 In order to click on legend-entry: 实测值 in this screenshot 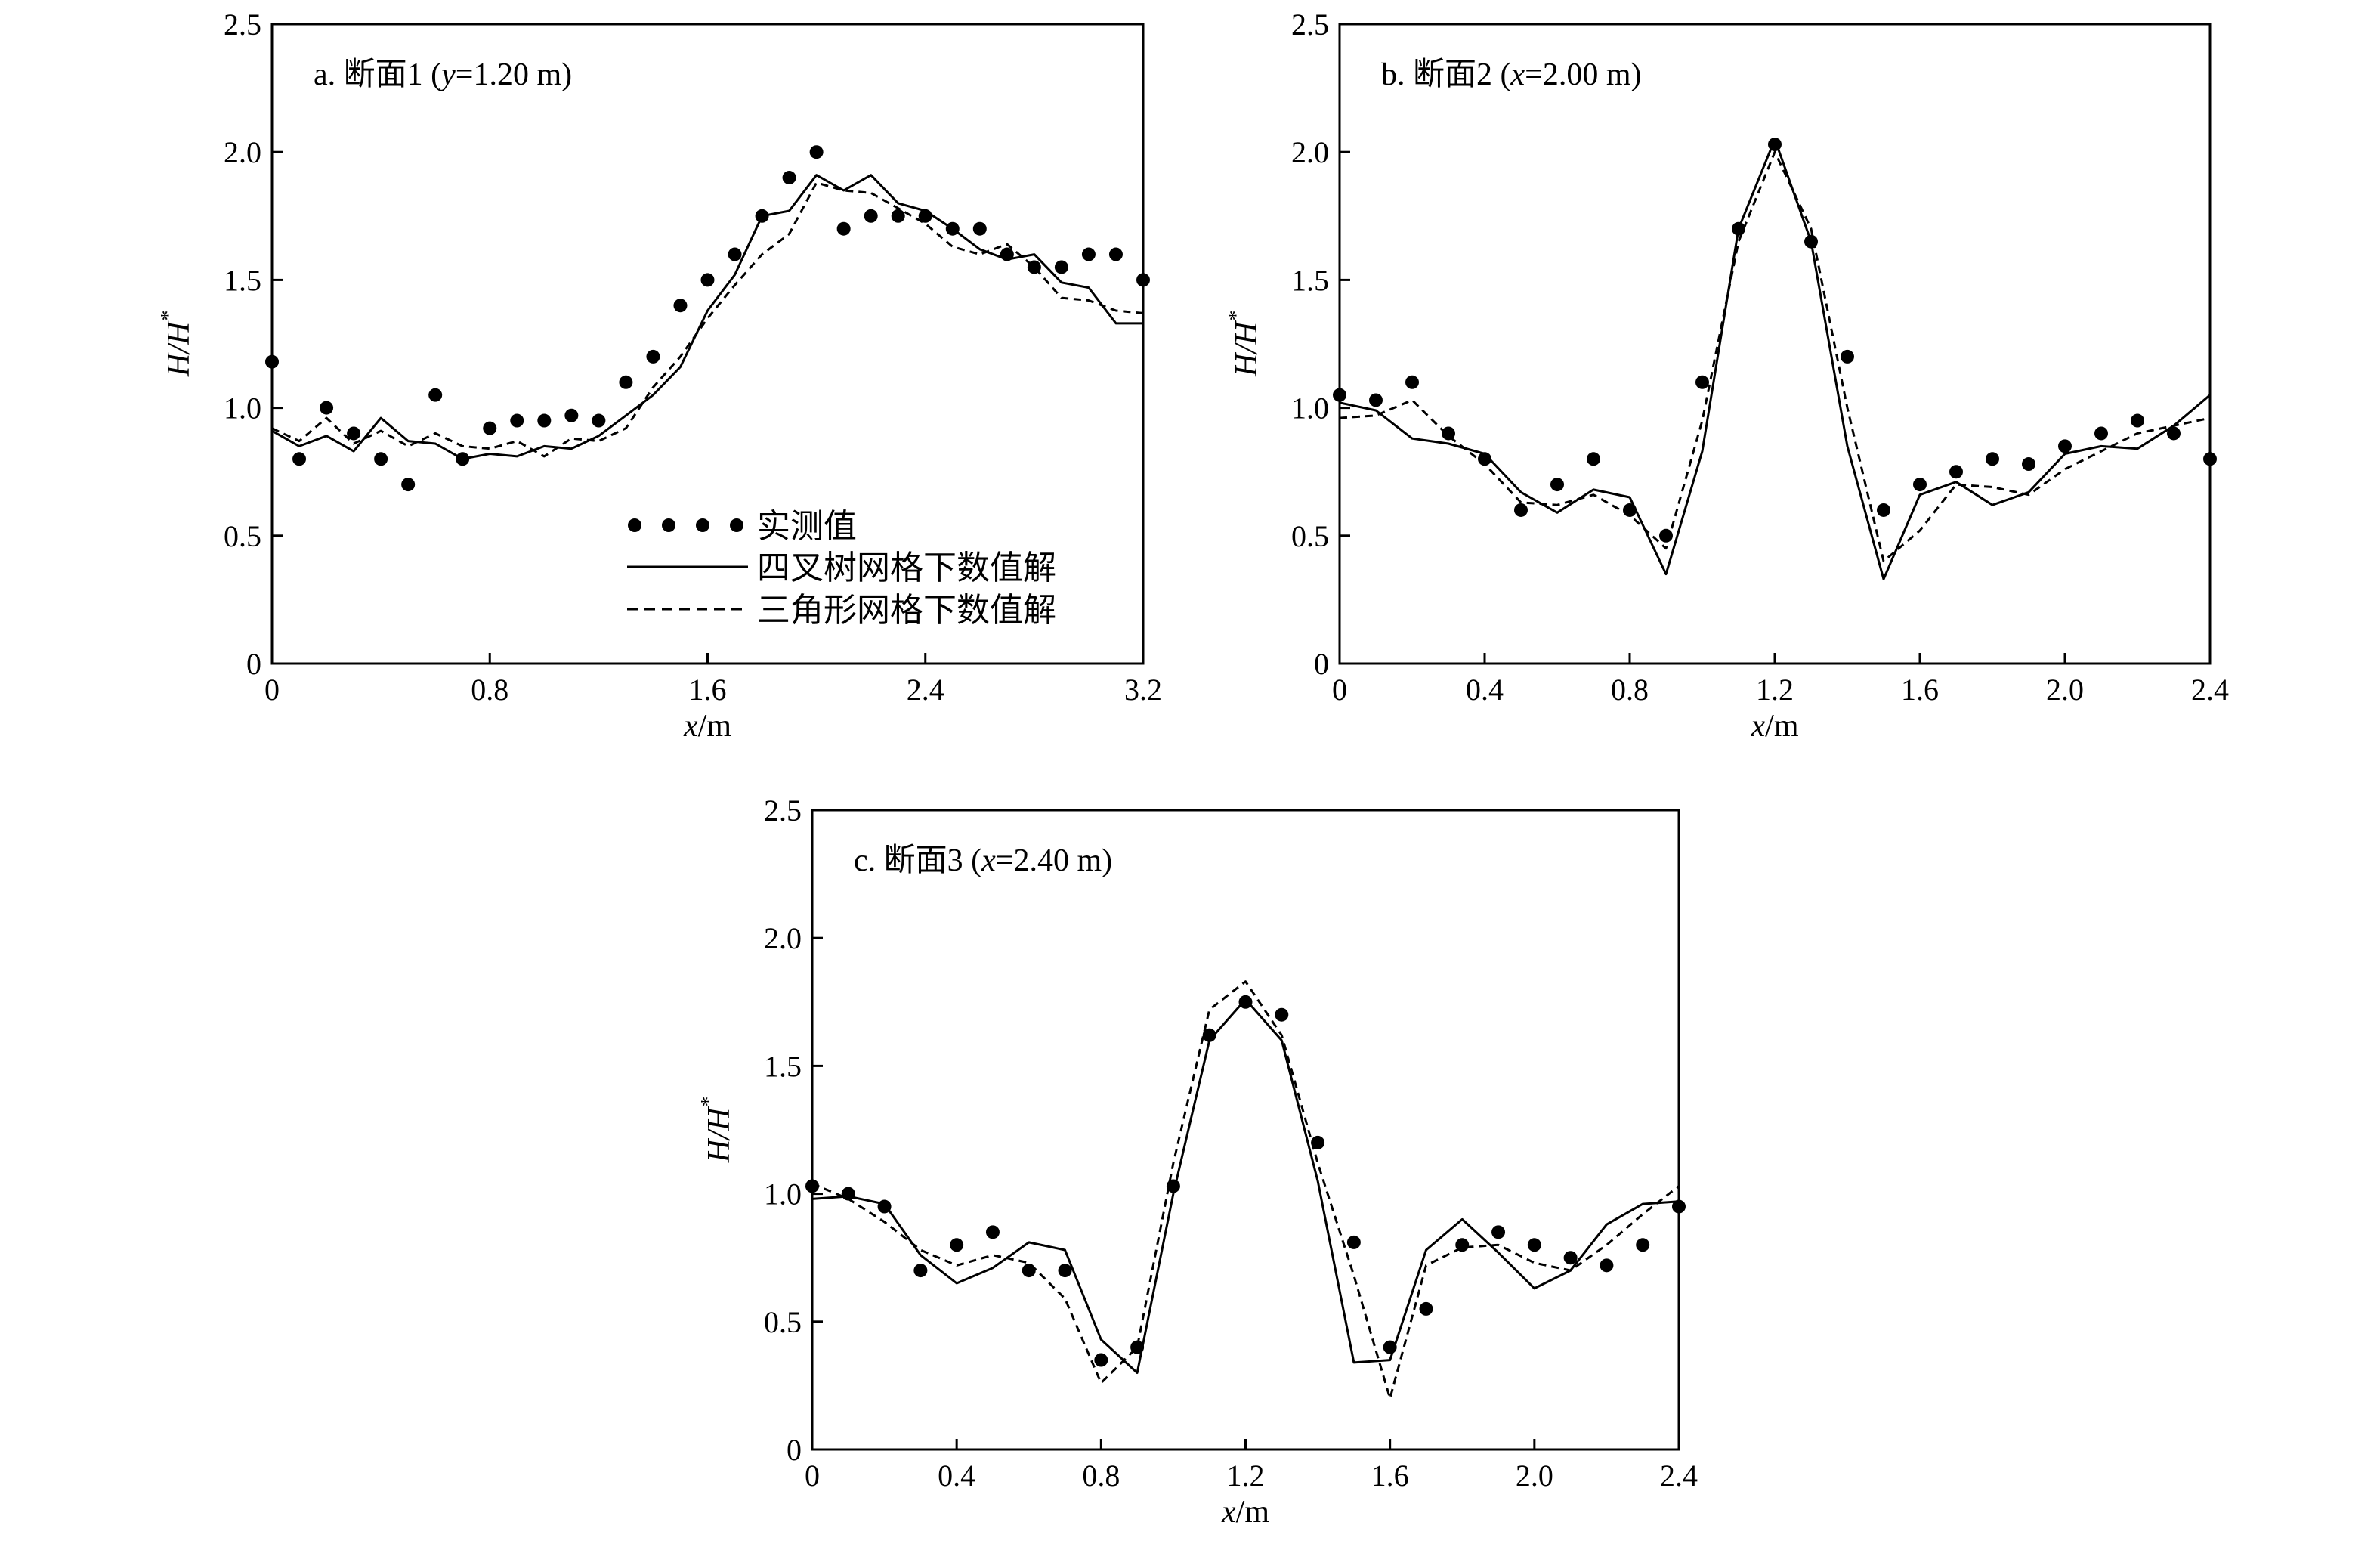, I will do `click(807, 526)`.